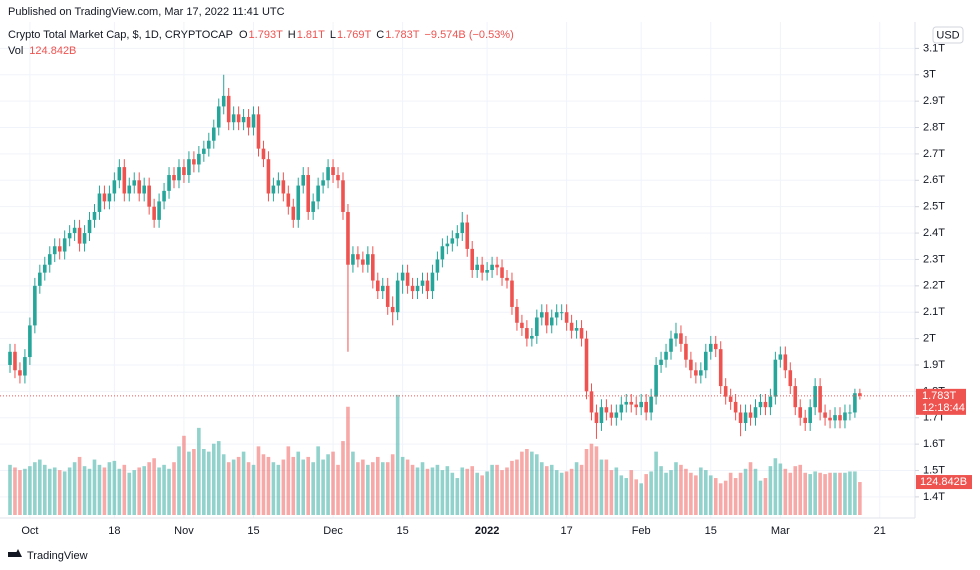 The height and width of the screenshot is (570, 980). I want to click on footer-brand: TradingView, so click(57, 556).